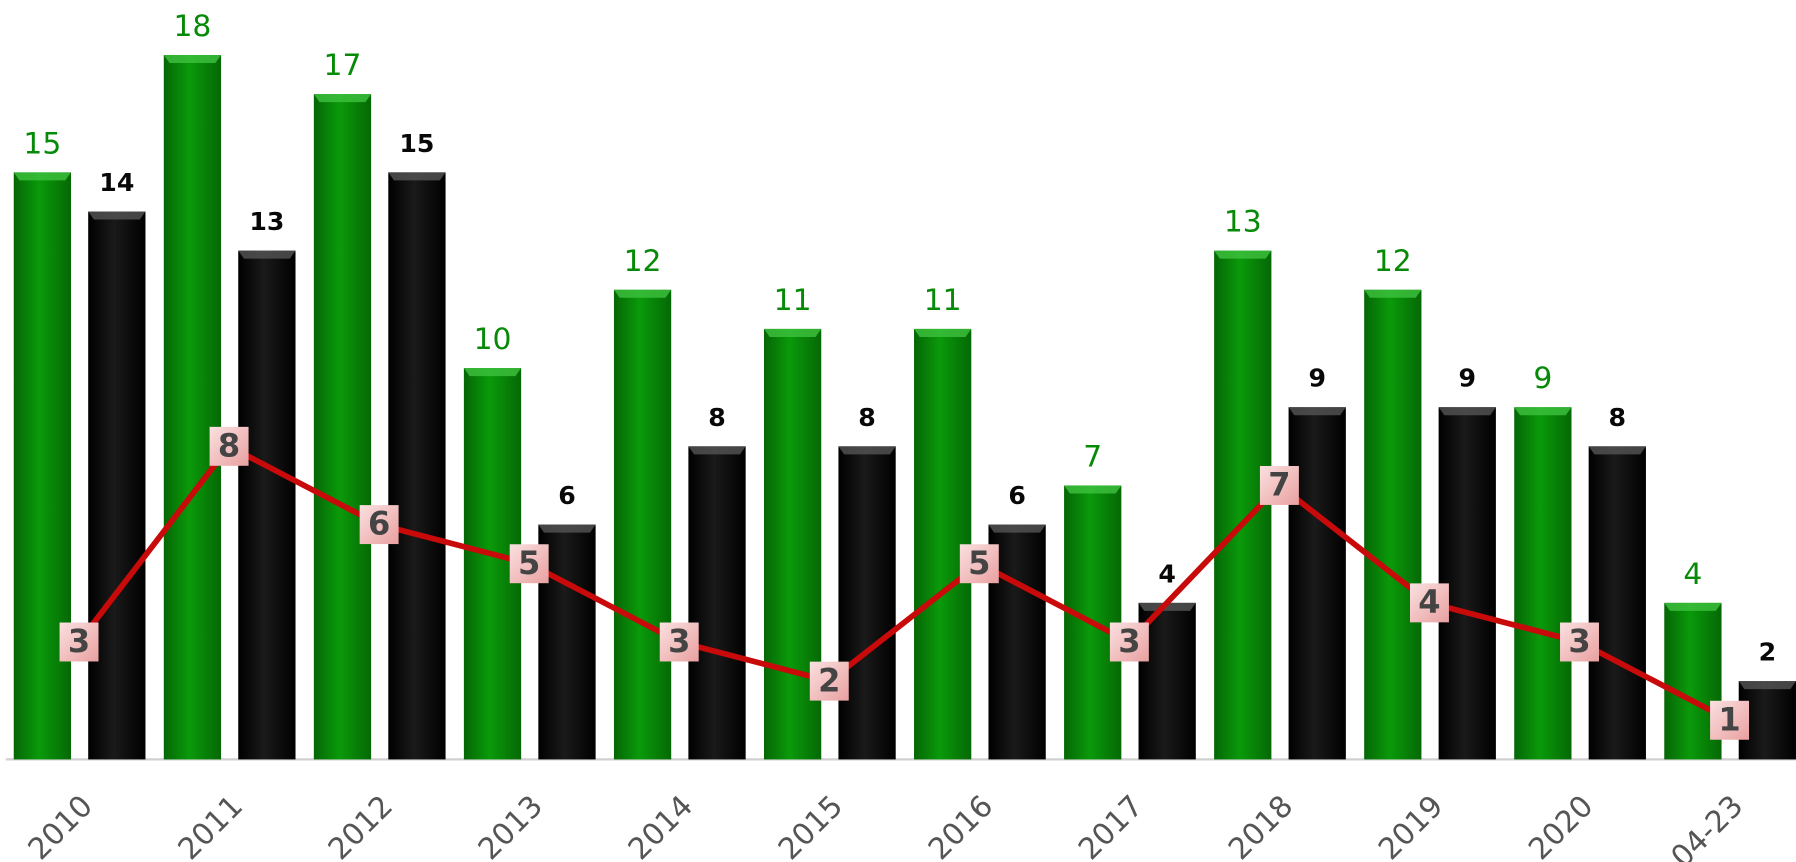 Image resolution: width=1796 pixels, height=862 pixels. I want to click on x-tick-label: 2016, so click(961, 825).